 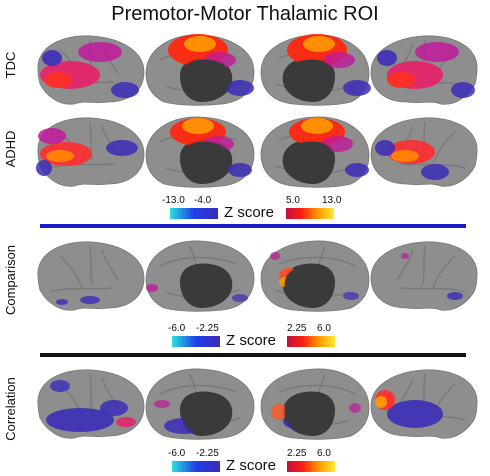 What do you see at coordinates (207, 328) in the screenshot?
I see `colorbar-2-neg-max: -2.25` at bounding box center [207, 328].